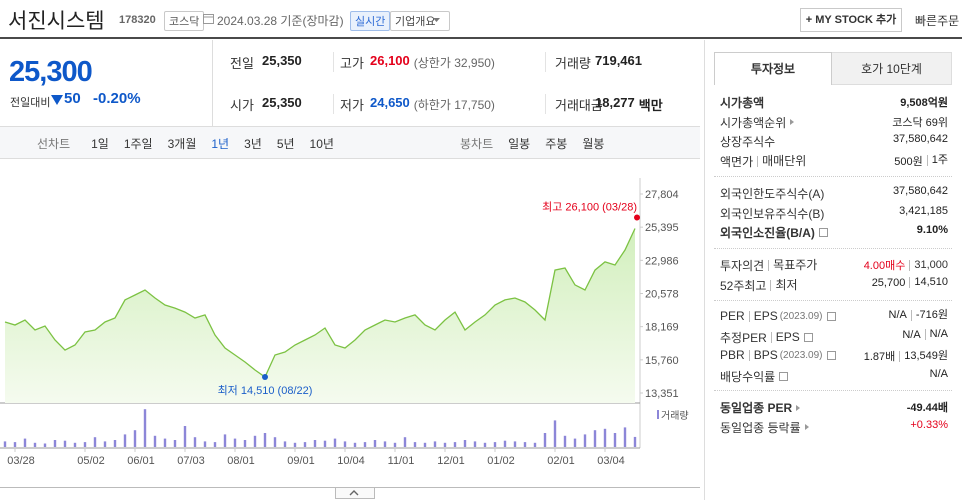 The image size is (968, 500). I want to click on x-tick-label: 08/01, so click(241, 461).